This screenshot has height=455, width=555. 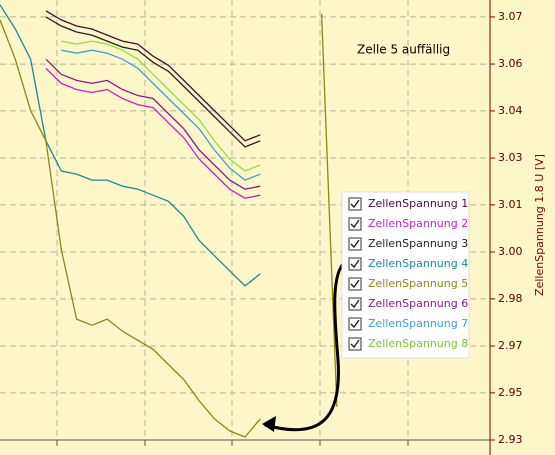 What do you see at coordinates (418, 223) in the screenshot?
I see `legend-label: ZellenSpannung 2` at bounding box center [418, 223].